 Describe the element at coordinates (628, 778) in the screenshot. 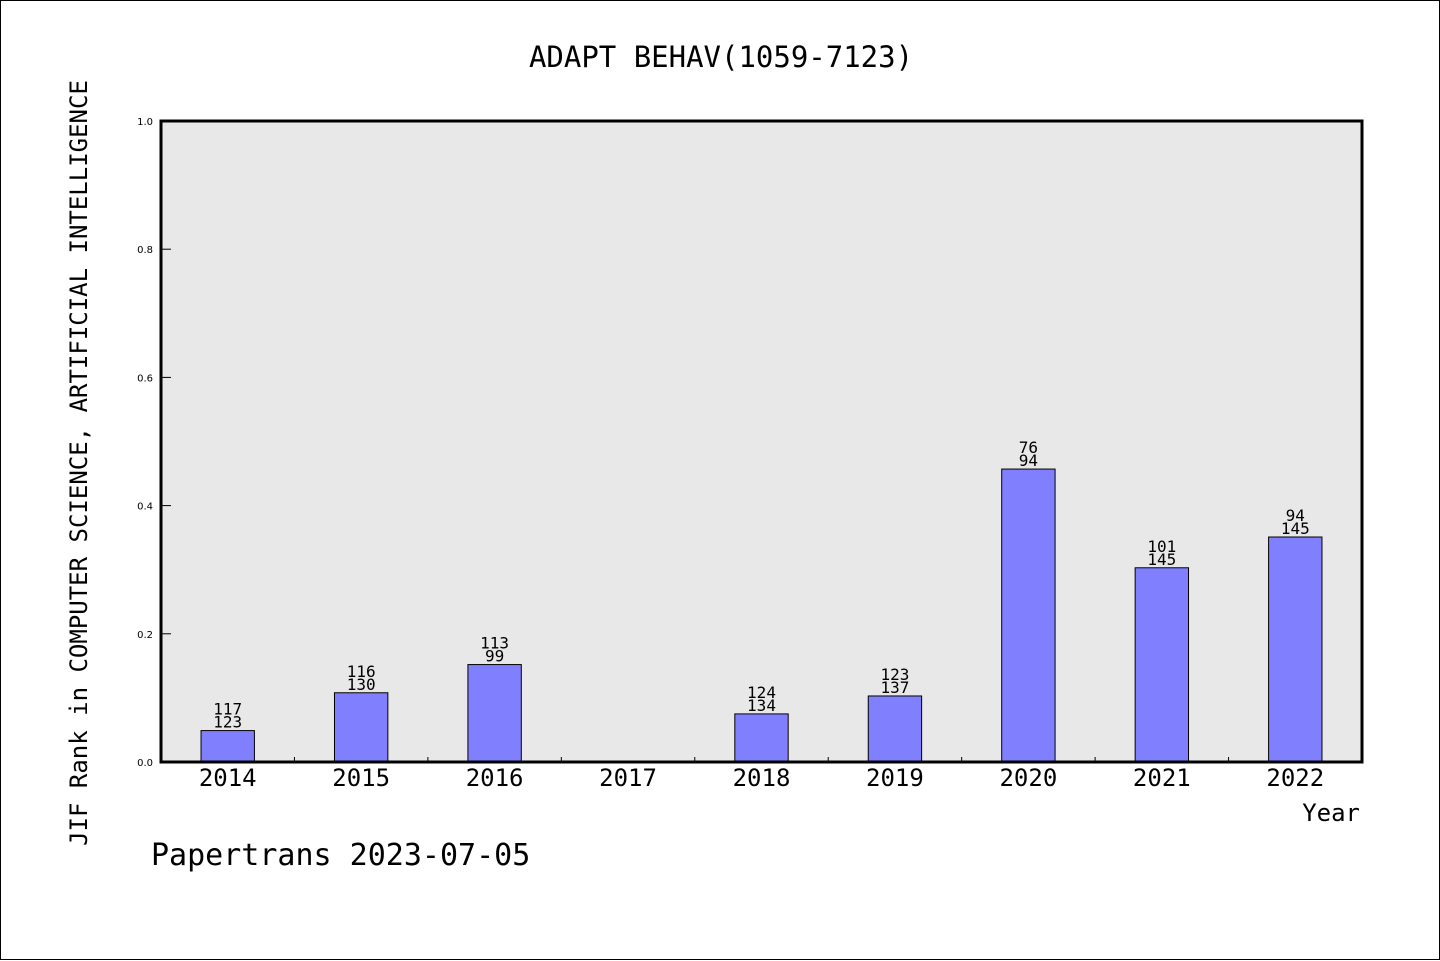

I see `x-tick-label: 2017` at that location.